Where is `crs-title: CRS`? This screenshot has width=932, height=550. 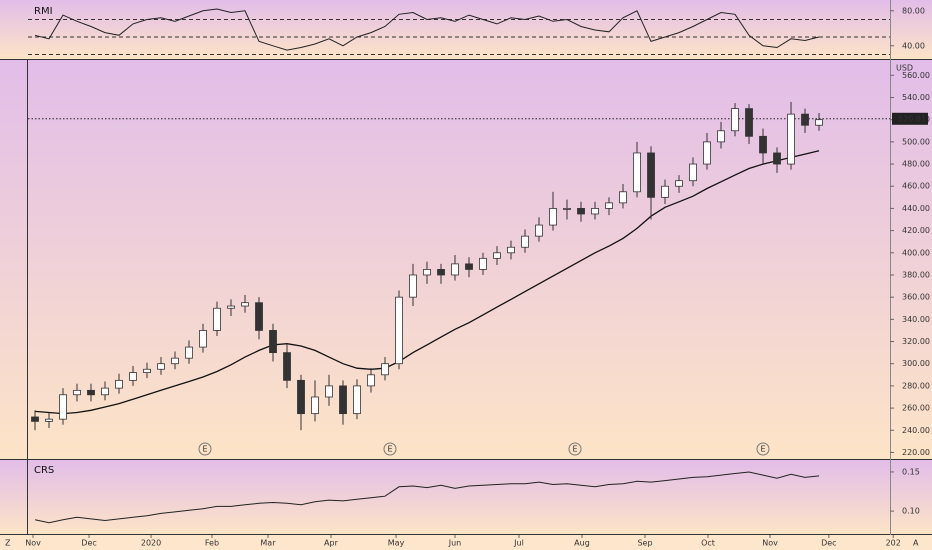
crs-title: CRS is located at coordinates (44, 470).